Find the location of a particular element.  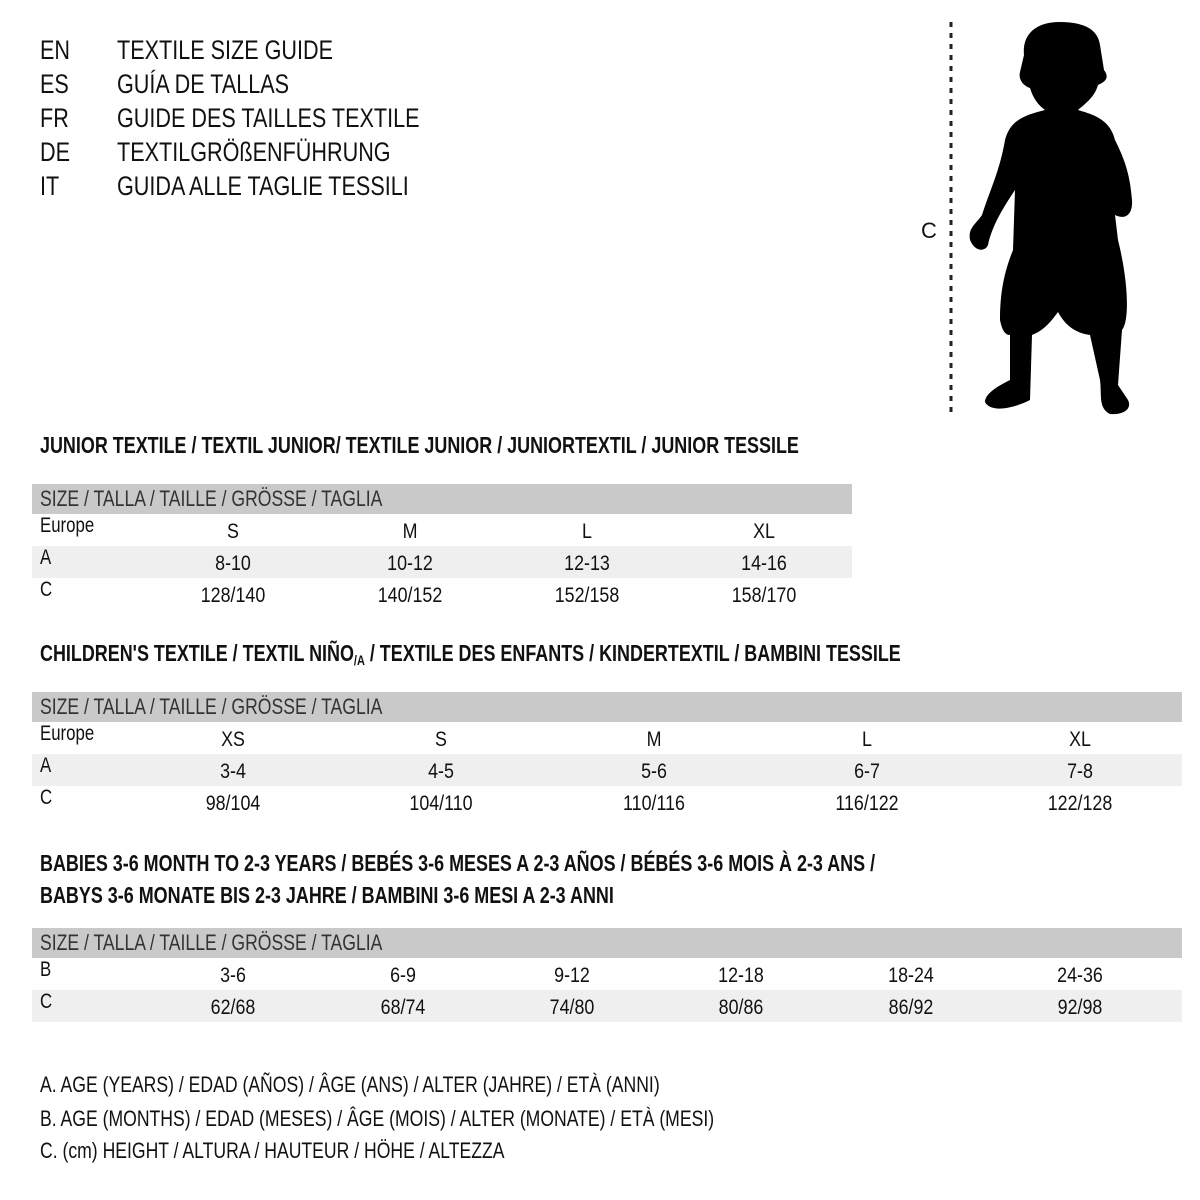

cell-value: 116/122 is located at coordinates (867, 803).